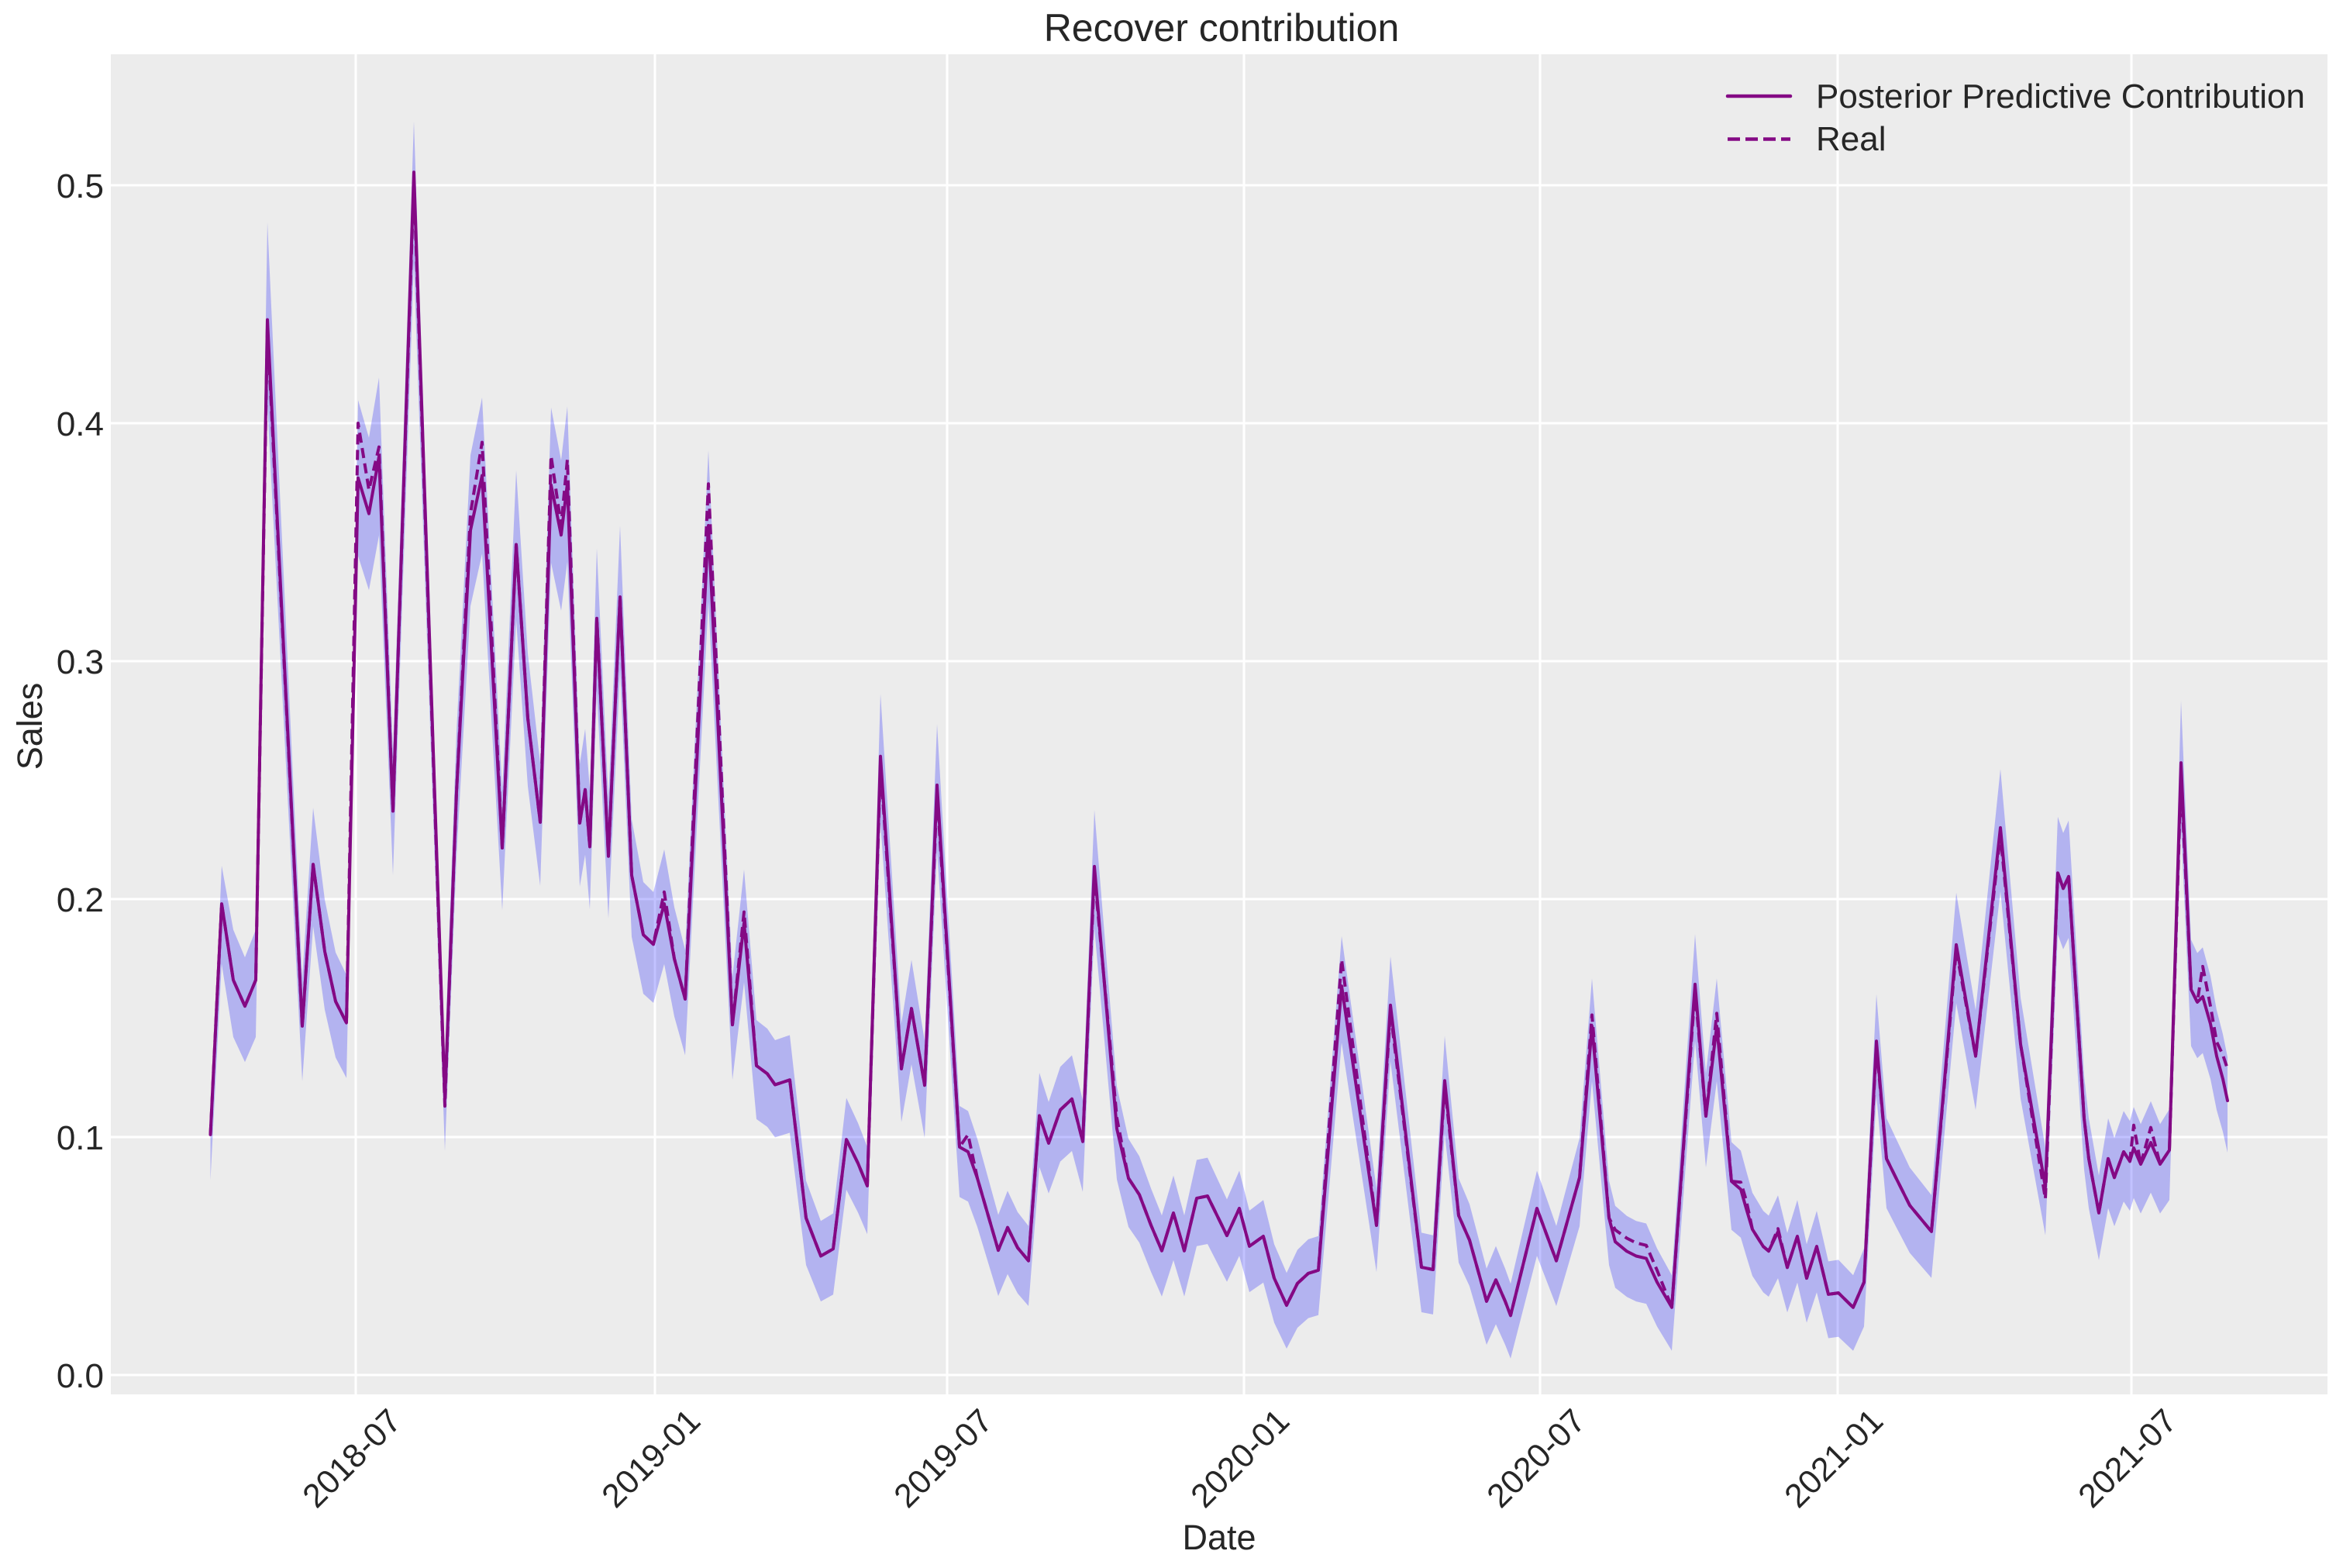 This screenshot has width=2343, height=1568. Describe the element at coordinates (80, 186) in the screenshot. I see `svg-text: 0.5` at that location.